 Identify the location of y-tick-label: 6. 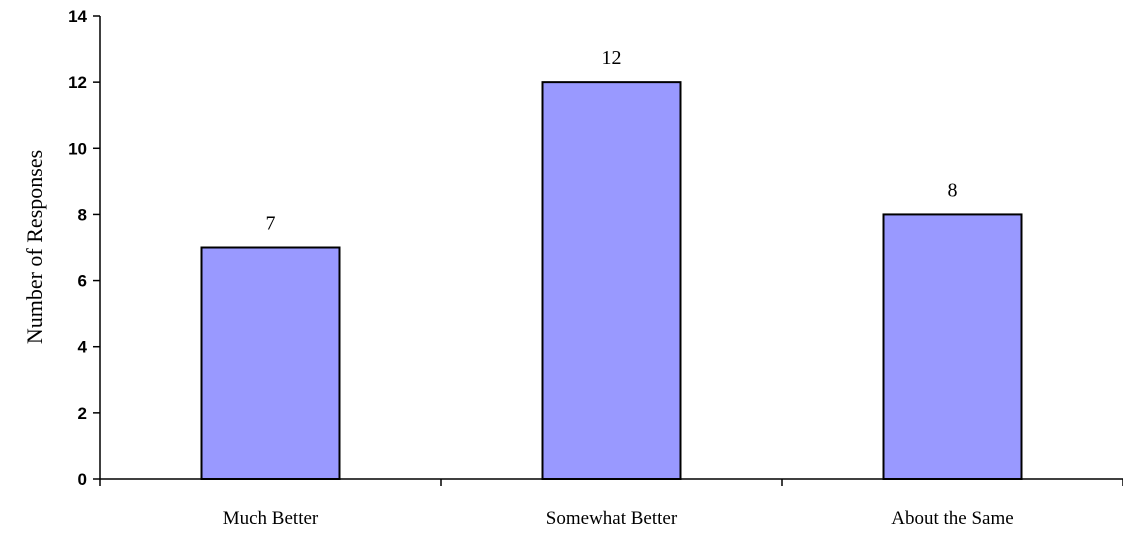
(82, 281).